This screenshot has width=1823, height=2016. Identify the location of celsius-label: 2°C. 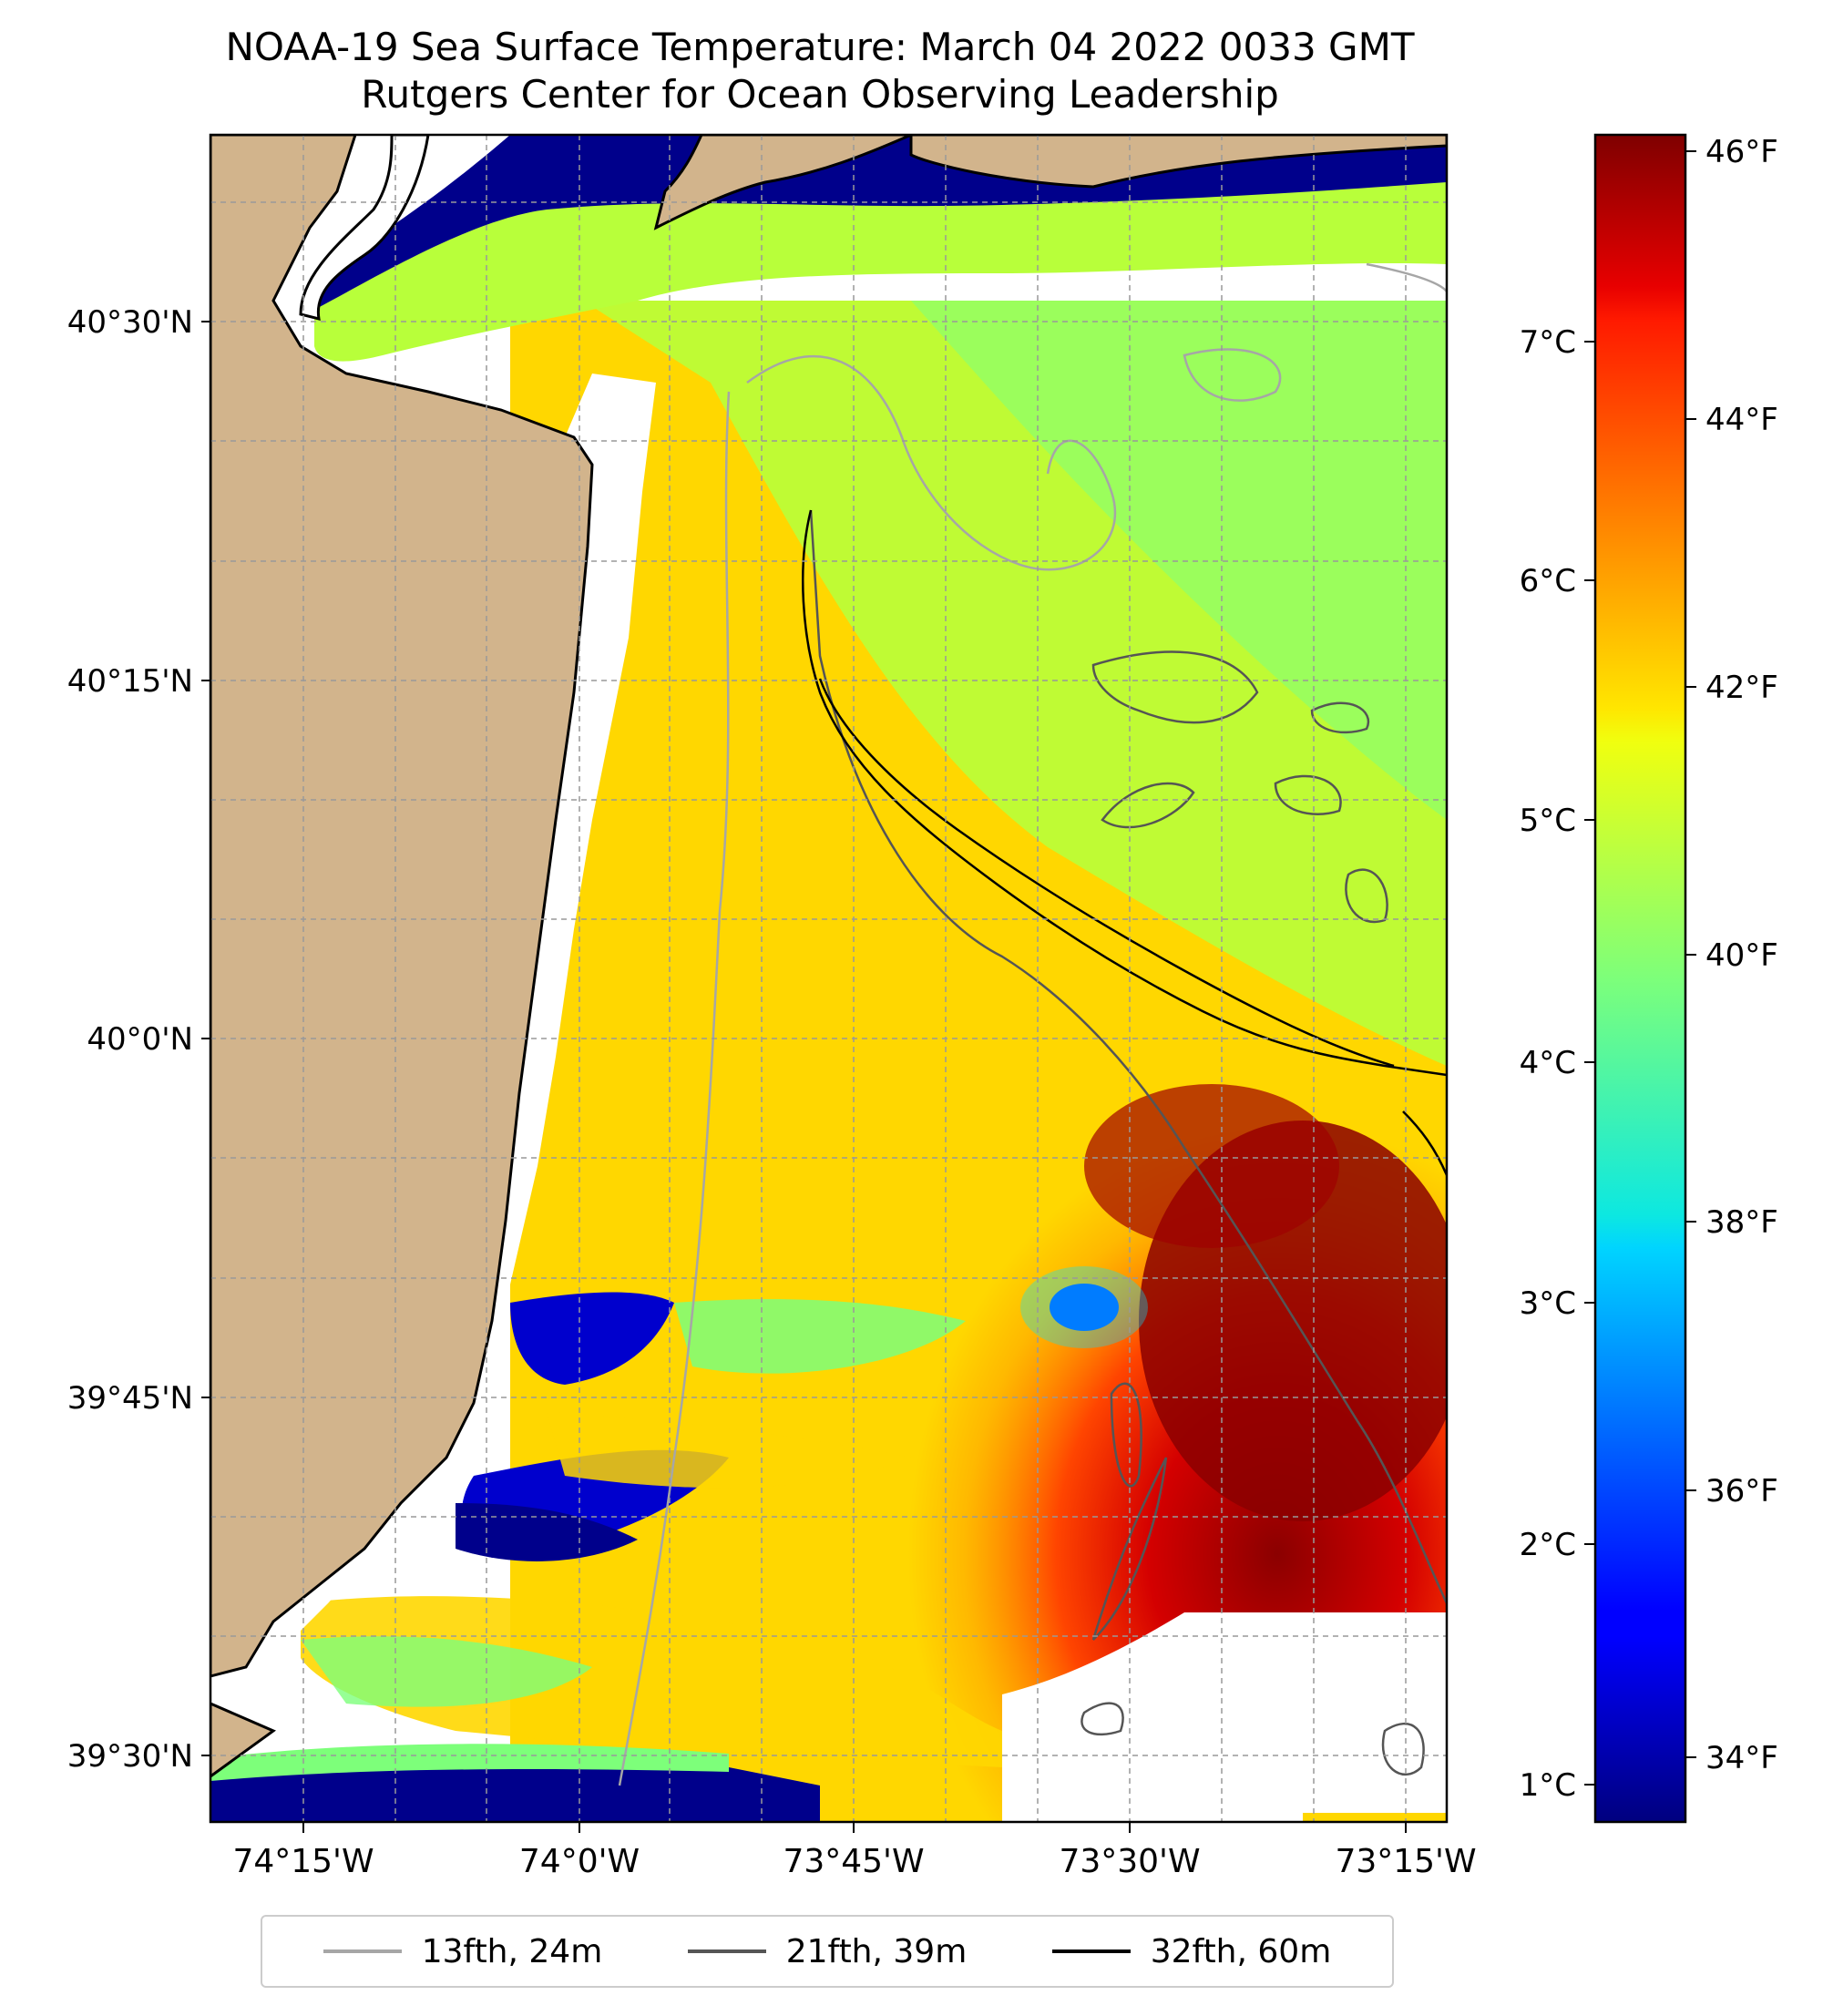
(1548, 1545).